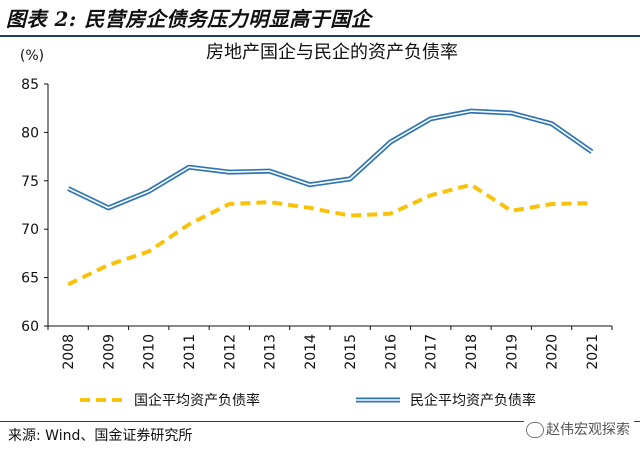  I want to click on x-tick-label: 2015, so click(351, 352).